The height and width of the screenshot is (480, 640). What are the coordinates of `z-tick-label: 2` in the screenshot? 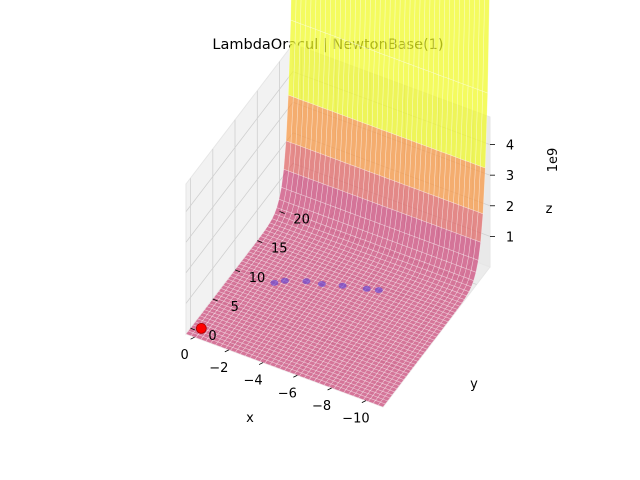 It's located at (510, 207).